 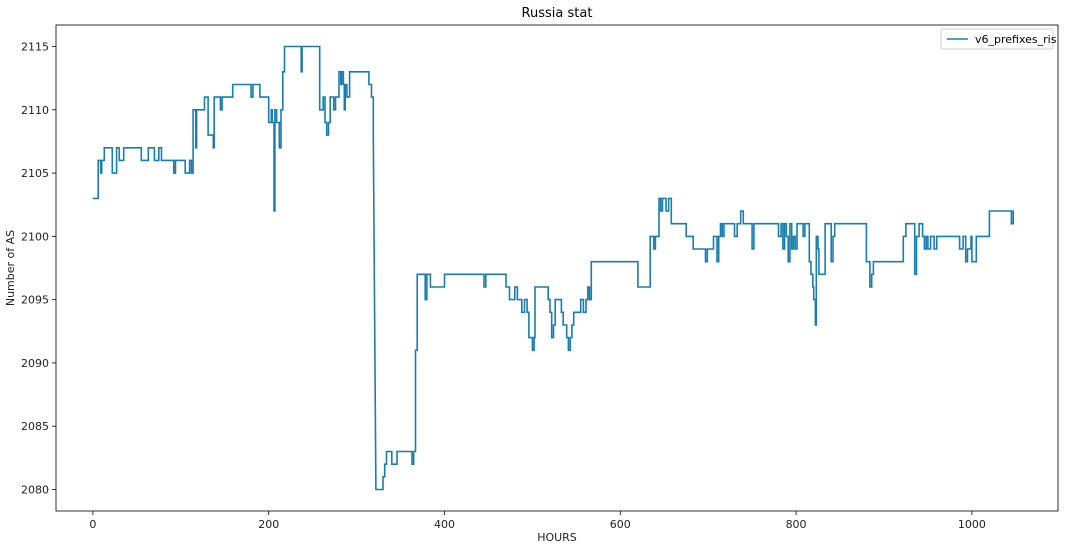 I want to click on legend: v6_prefixes_ris, so click(x=998, y=39).